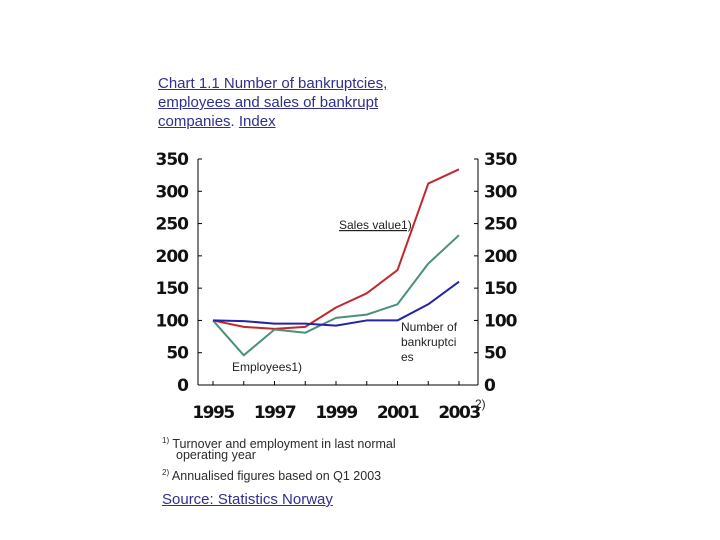 This screenshot has width=720, height=540. I want to click on y-tick-label-right: 100, so click(501, 321).